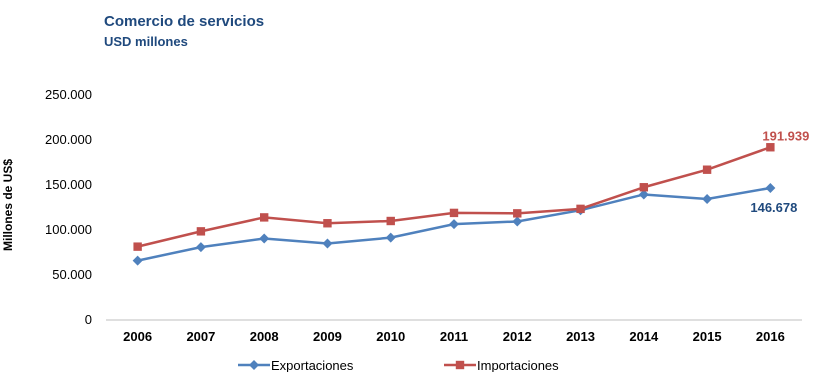 This screenshot has width=818, height=372. Describe the element at coordinates (68, 207) in the screenshot. I see `y-axis-ticks: 0 50.000 100.000 150.000 200.000 250.000` at that location.